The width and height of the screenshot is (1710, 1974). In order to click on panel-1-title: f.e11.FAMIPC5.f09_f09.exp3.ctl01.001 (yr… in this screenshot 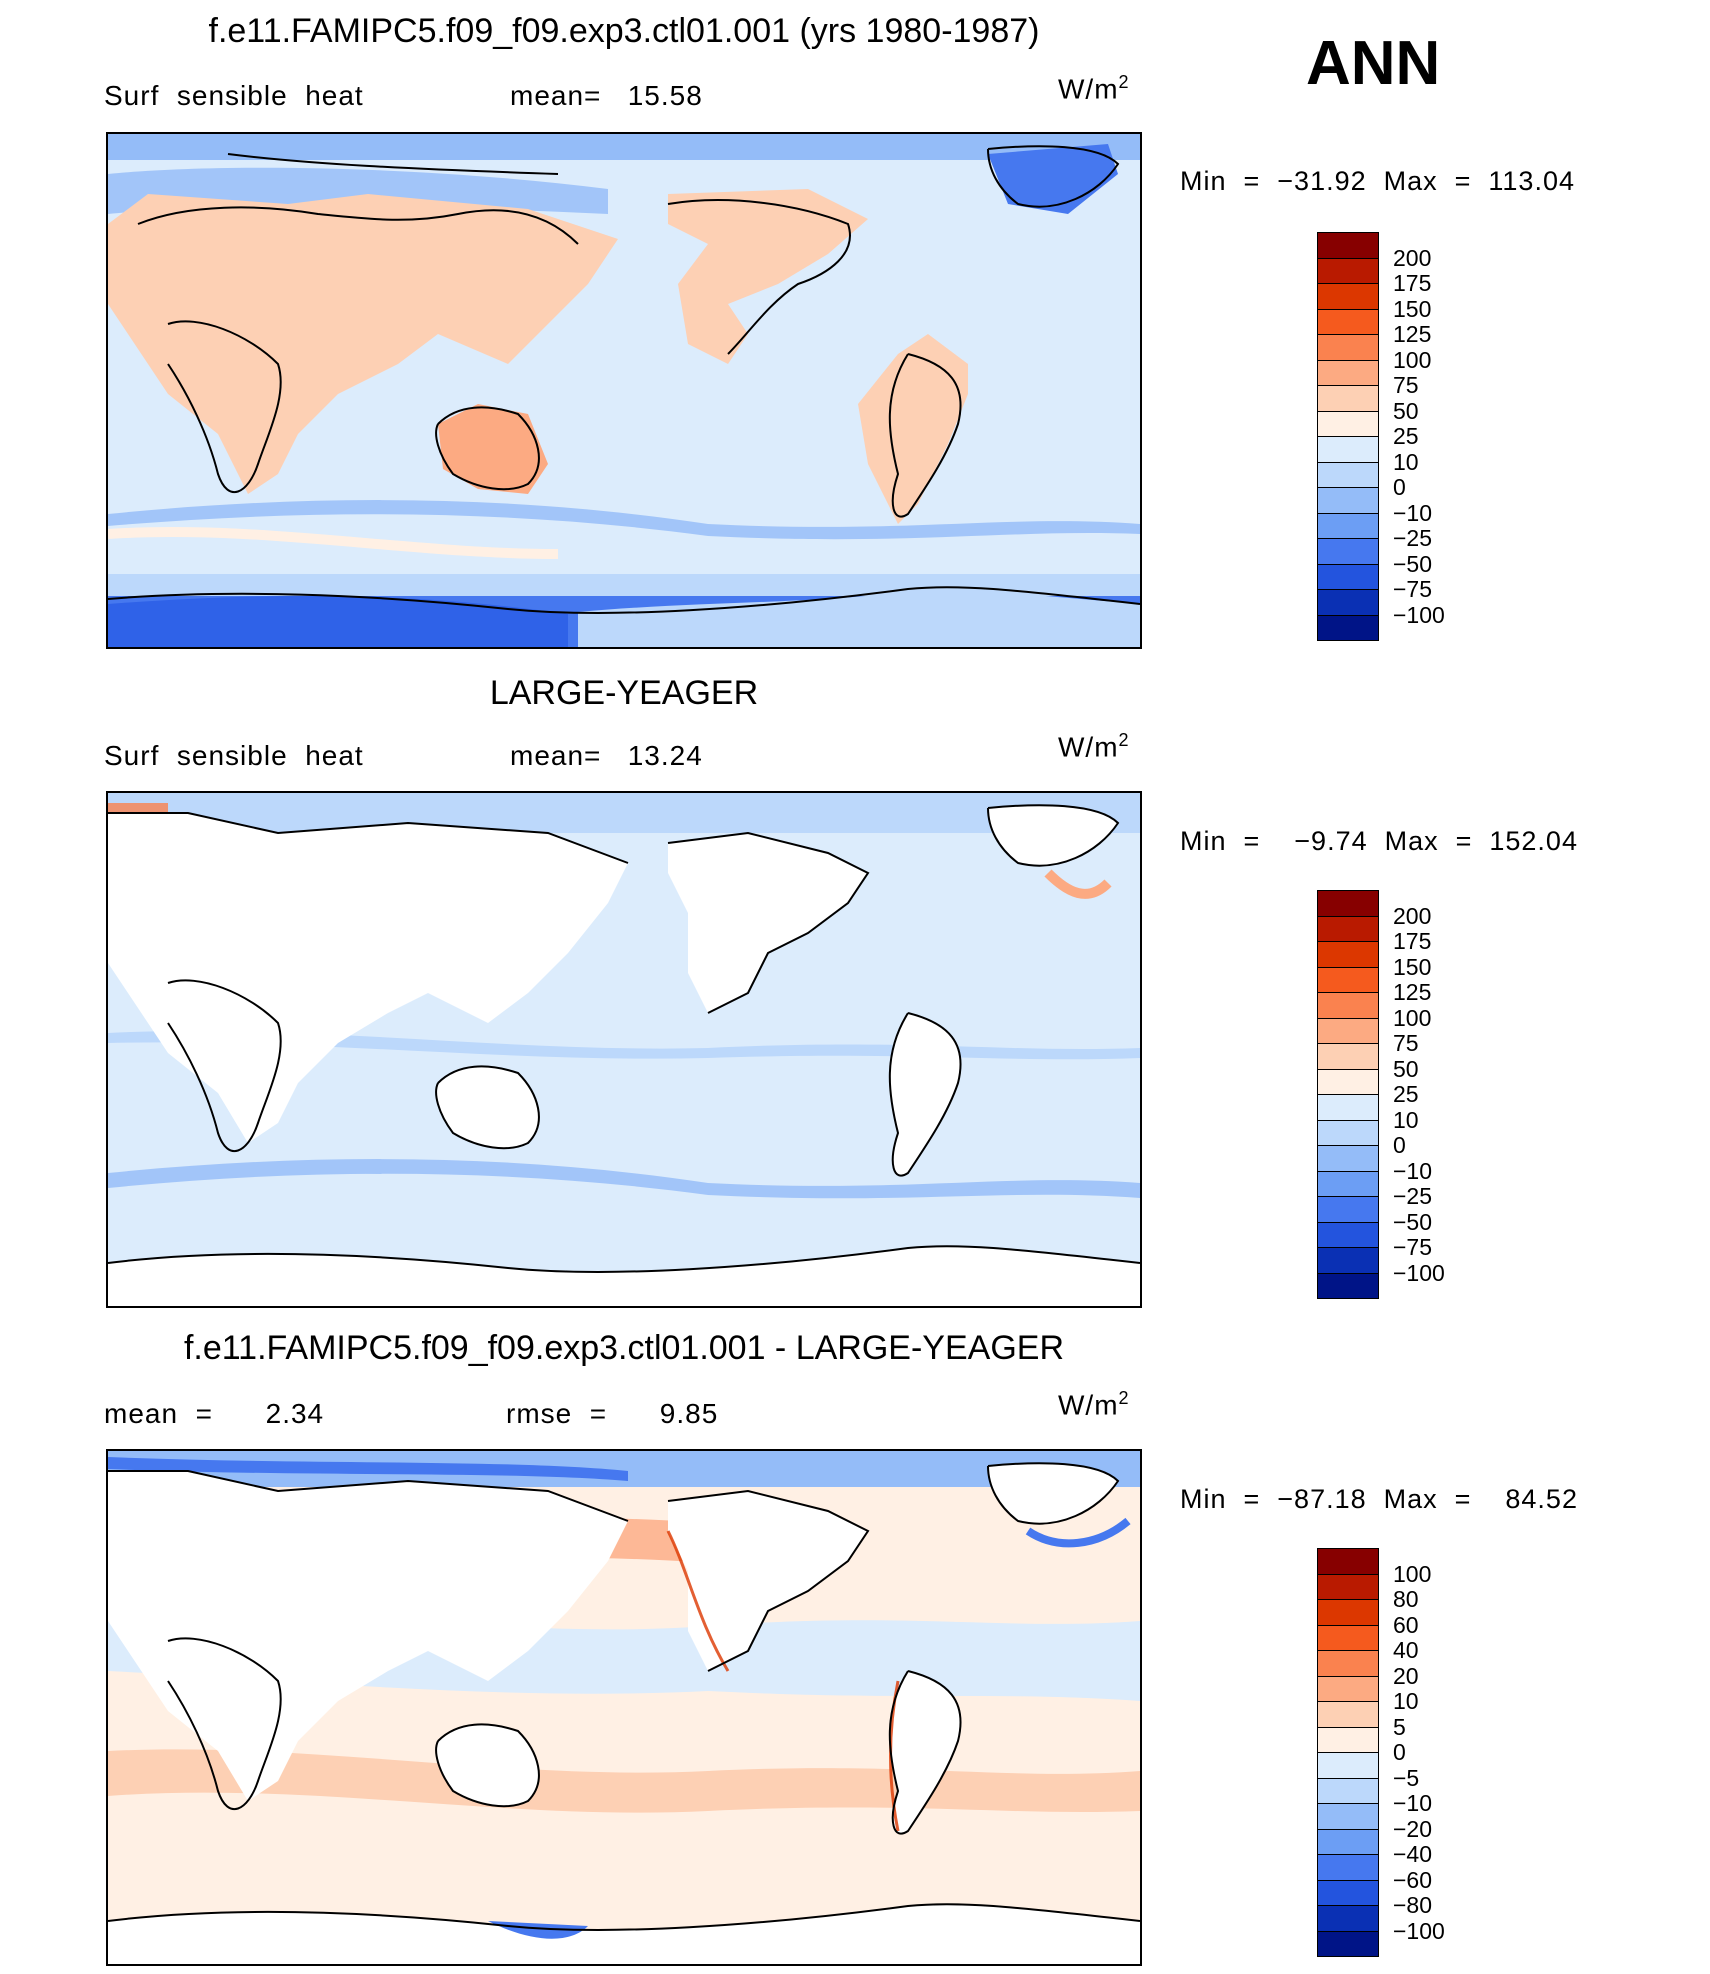, I will do `click(624, 31)`.